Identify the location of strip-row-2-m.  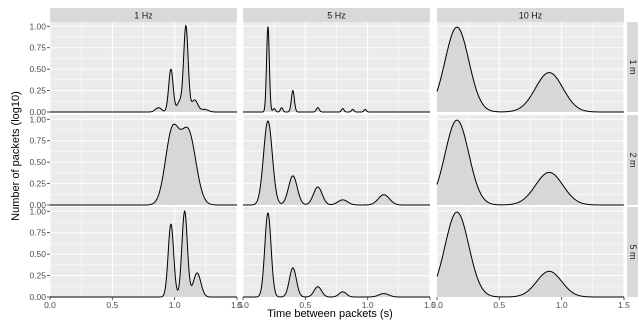
(632, 160).